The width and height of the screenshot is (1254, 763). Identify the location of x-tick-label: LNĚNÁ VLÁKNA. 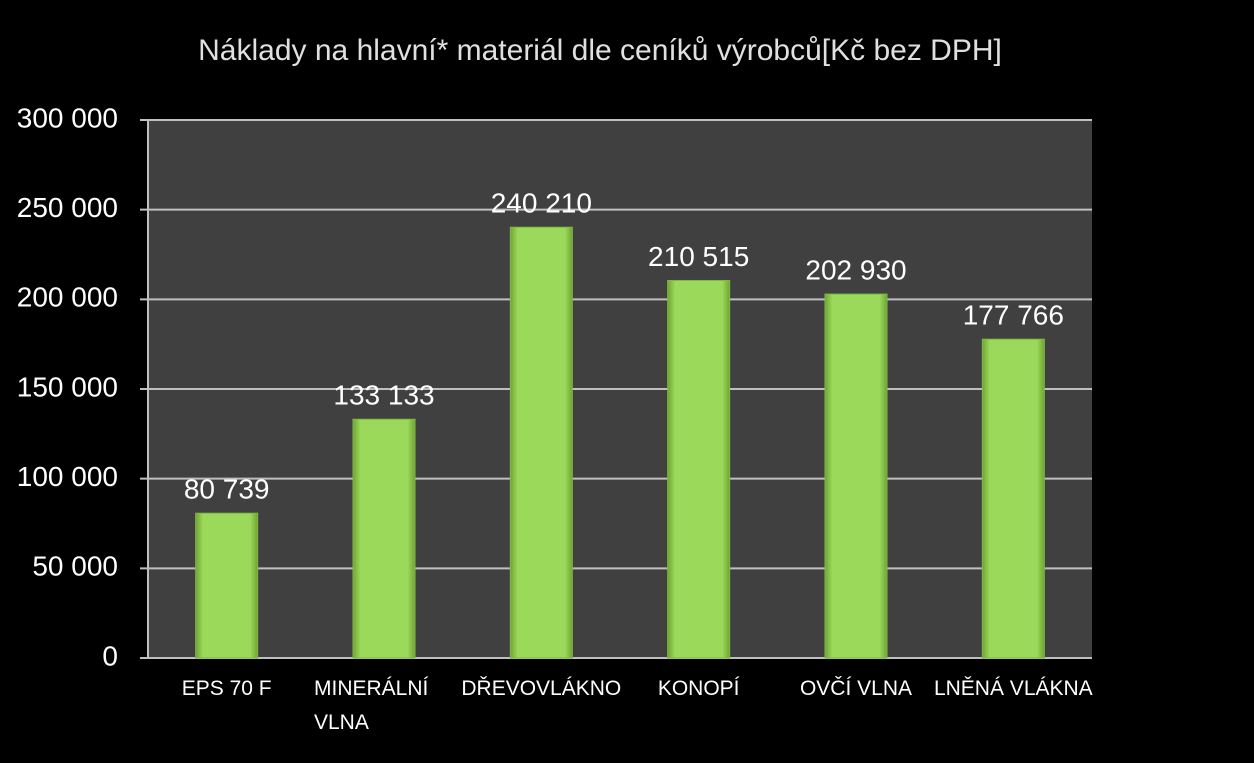
(1013, 688).